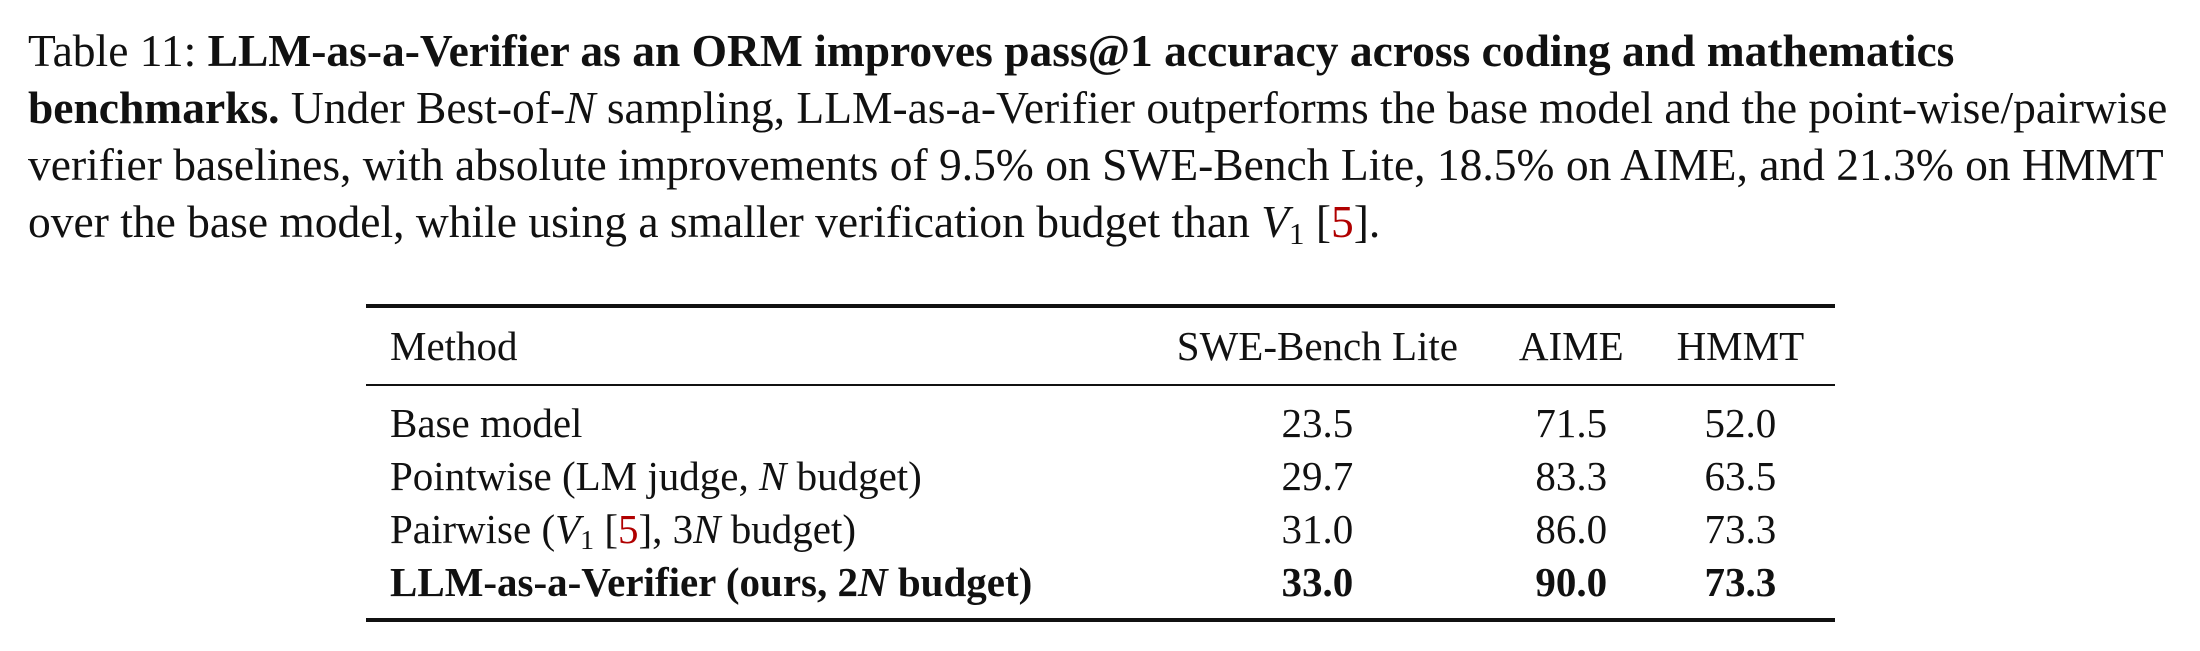  I want to click on method-var-v: V, so click(568, 528).